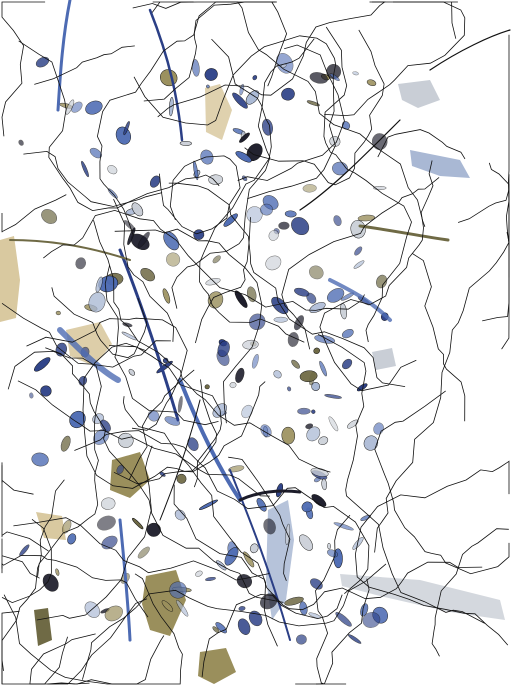 Image resolution: width=511 pixels, height=686 pixels. Describe the element at coordinates (89, 344) in the screenshot. I see `sand-patch-mid-left` at that location.